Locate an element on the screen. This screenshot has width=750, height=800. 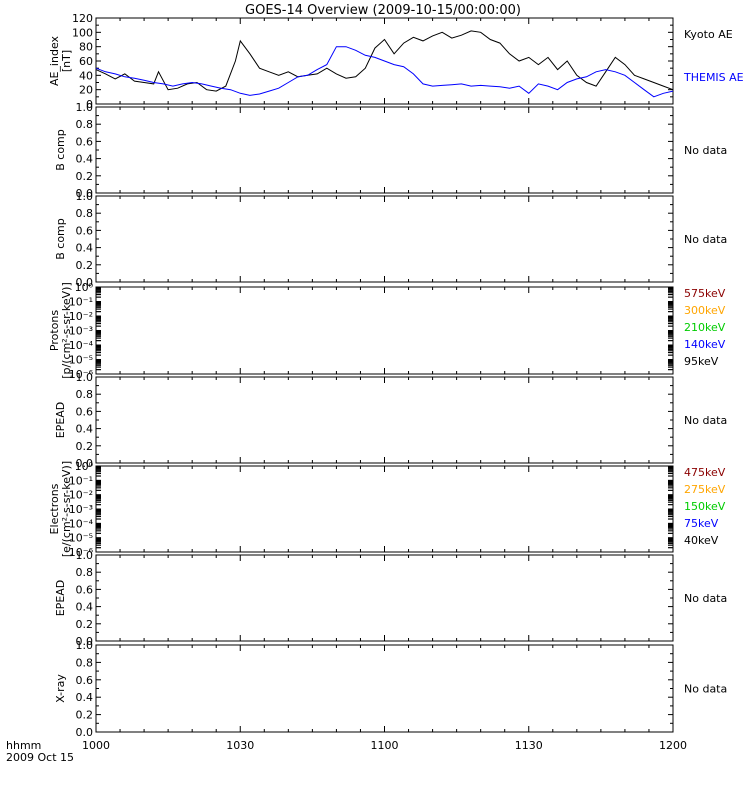
figure-title: GOES-14 Overview (2009-10-15/00:00:00) is located at coordinates (383, 10).